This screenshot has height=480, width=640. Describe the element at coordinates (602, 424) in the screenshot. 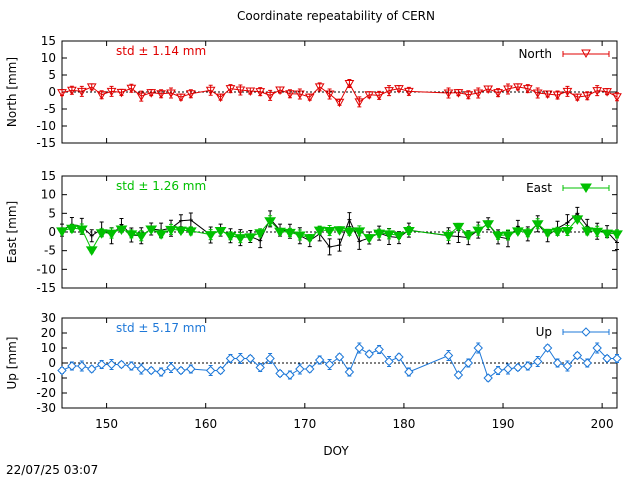

I see `x-tick-label: 200` at that location.